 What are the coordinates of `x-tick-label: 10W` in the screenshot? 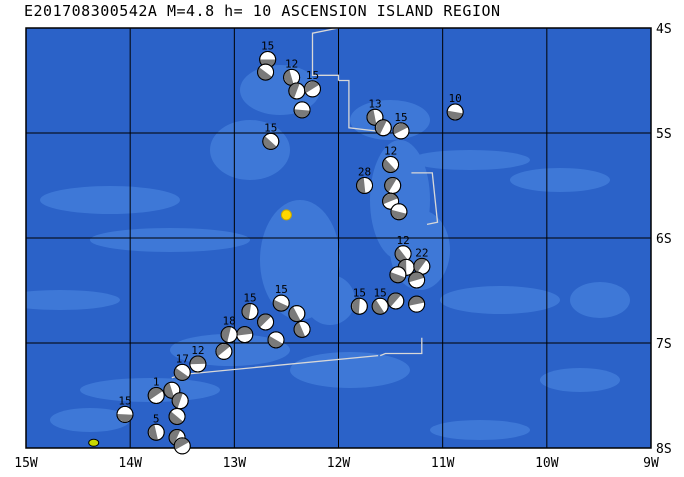 It's located at (547, 463).